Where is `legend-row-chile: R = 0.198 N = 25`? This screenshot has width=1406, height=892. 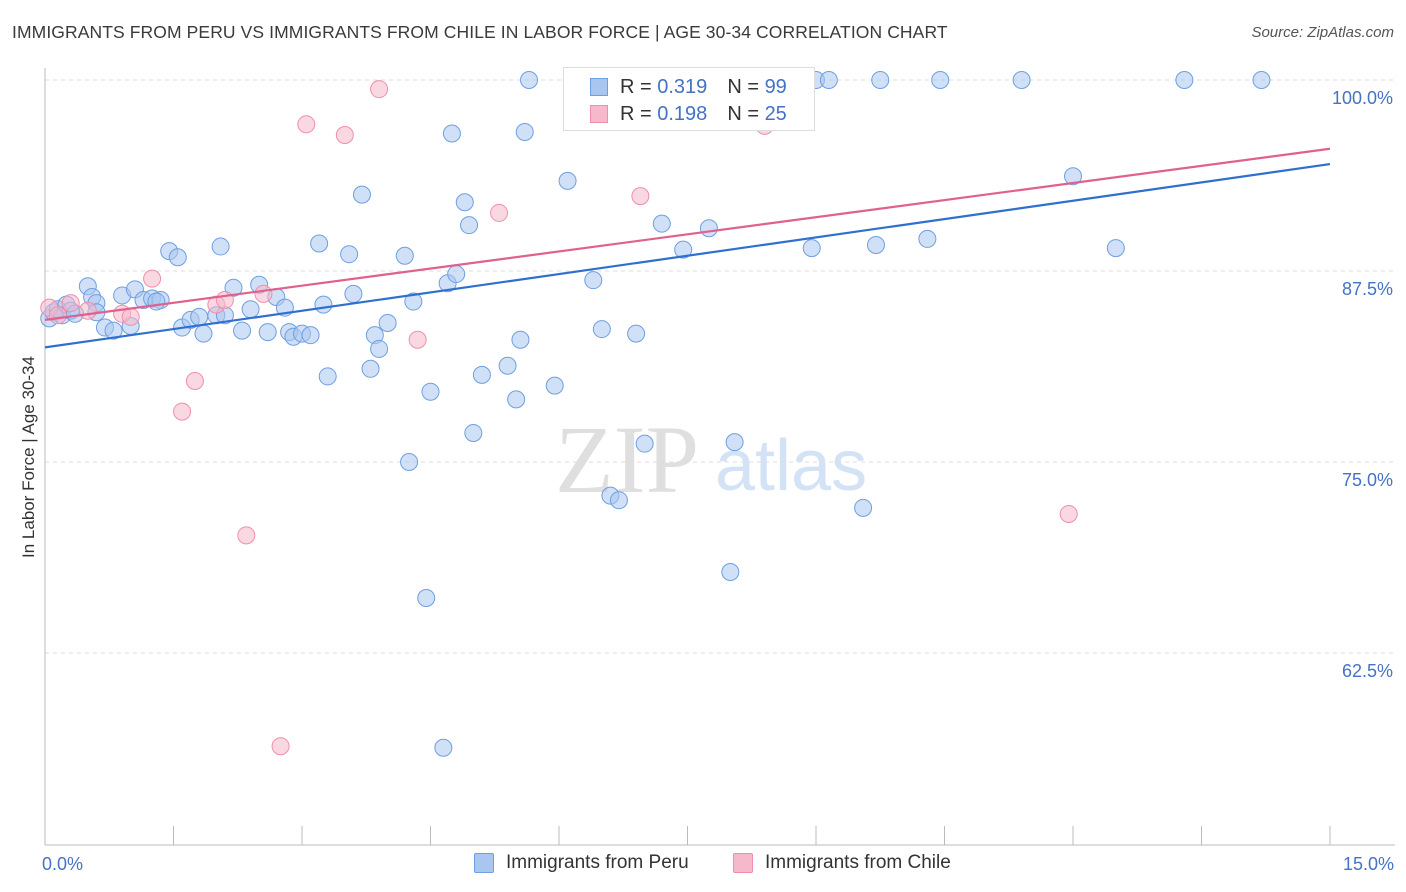 legend-row-chile: R = 0.198 N = 25 is located at coordinates (688, 114).